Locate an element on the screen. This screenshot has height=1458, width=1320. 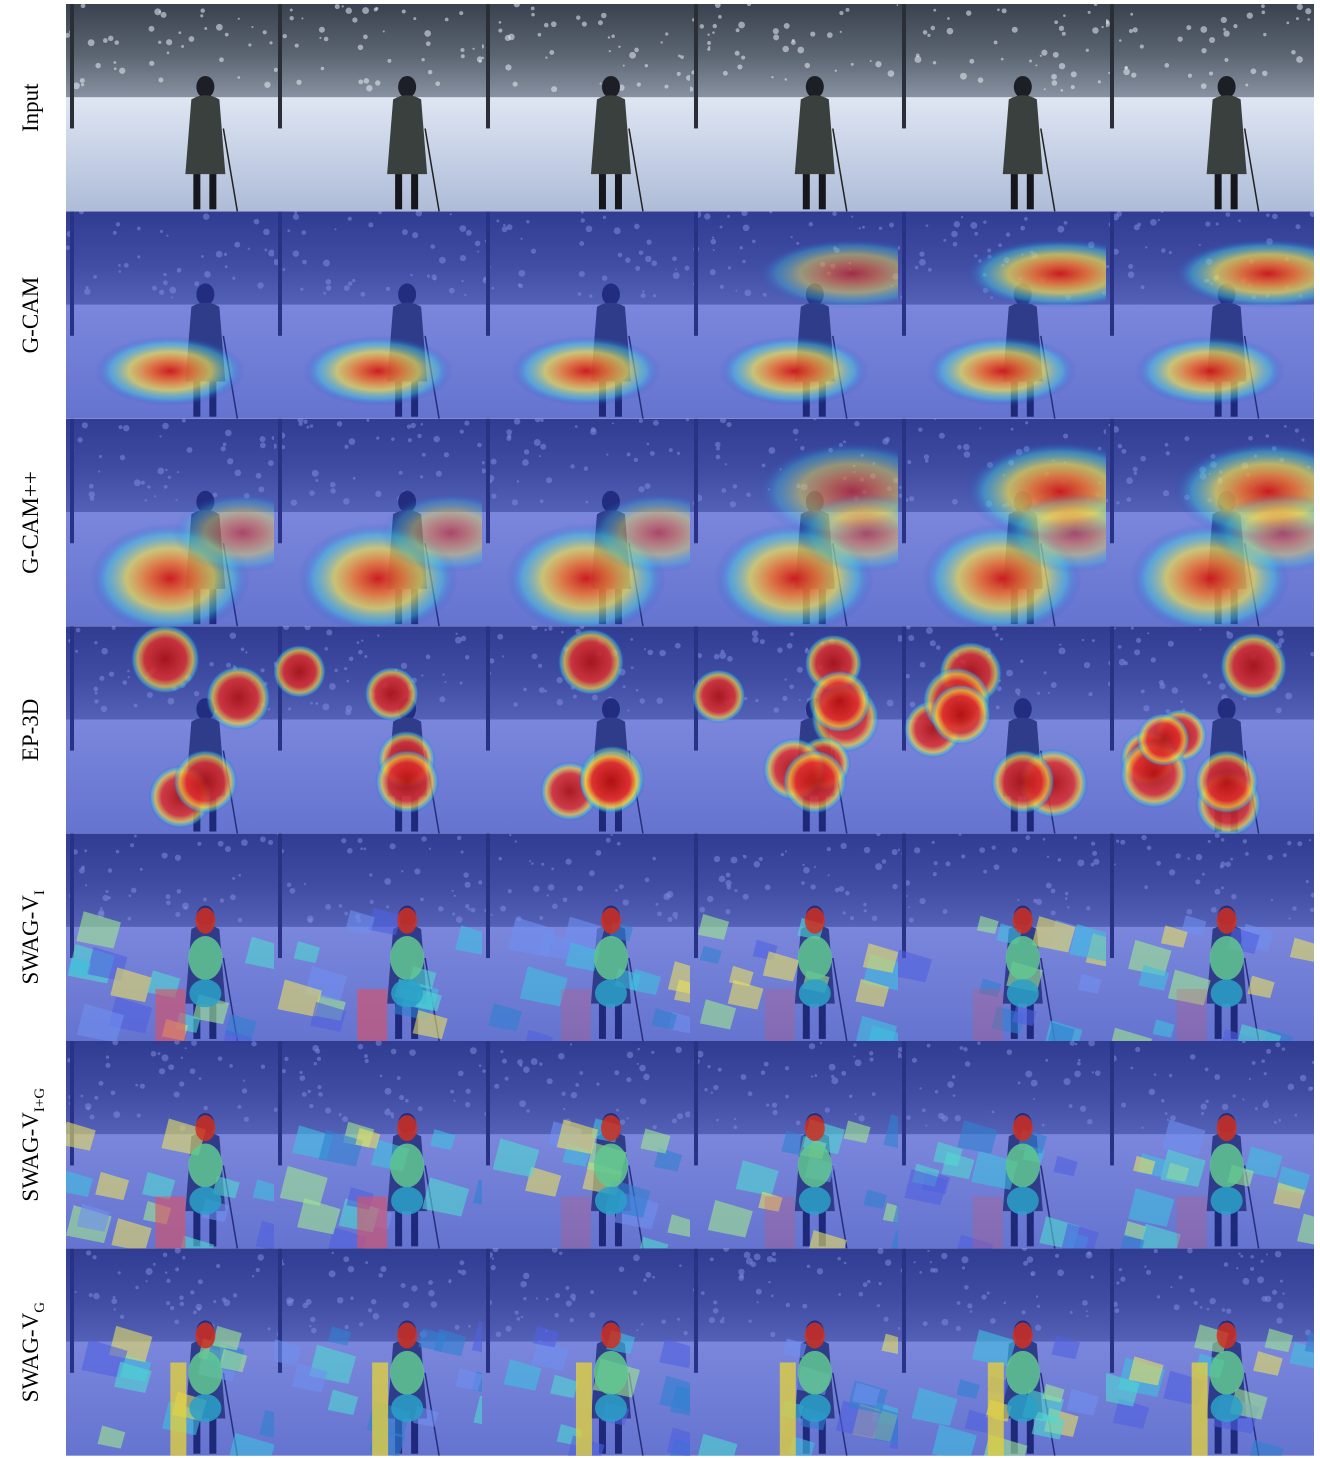
row-label-group: SWAG-VI is located at coordinates (33, 937).